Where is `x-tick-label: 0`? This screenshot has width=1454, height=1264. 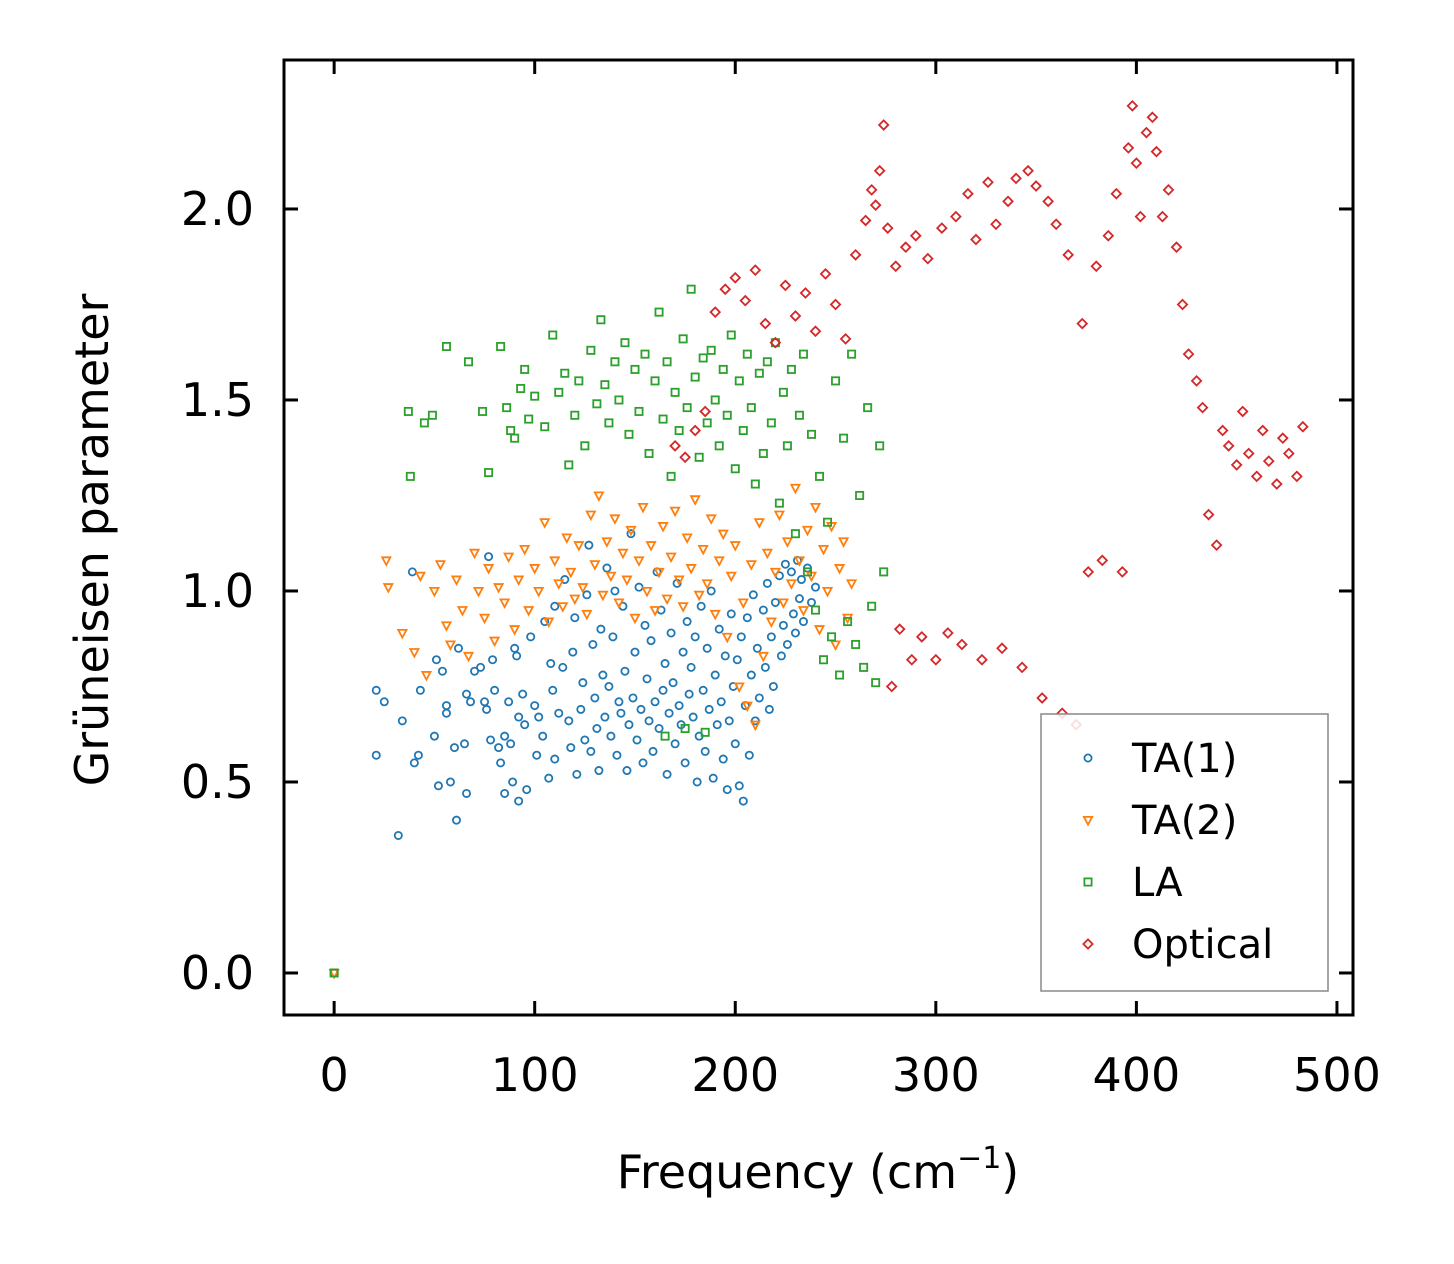
x-tick-label: 0 is located at coordinates (334, 1075).